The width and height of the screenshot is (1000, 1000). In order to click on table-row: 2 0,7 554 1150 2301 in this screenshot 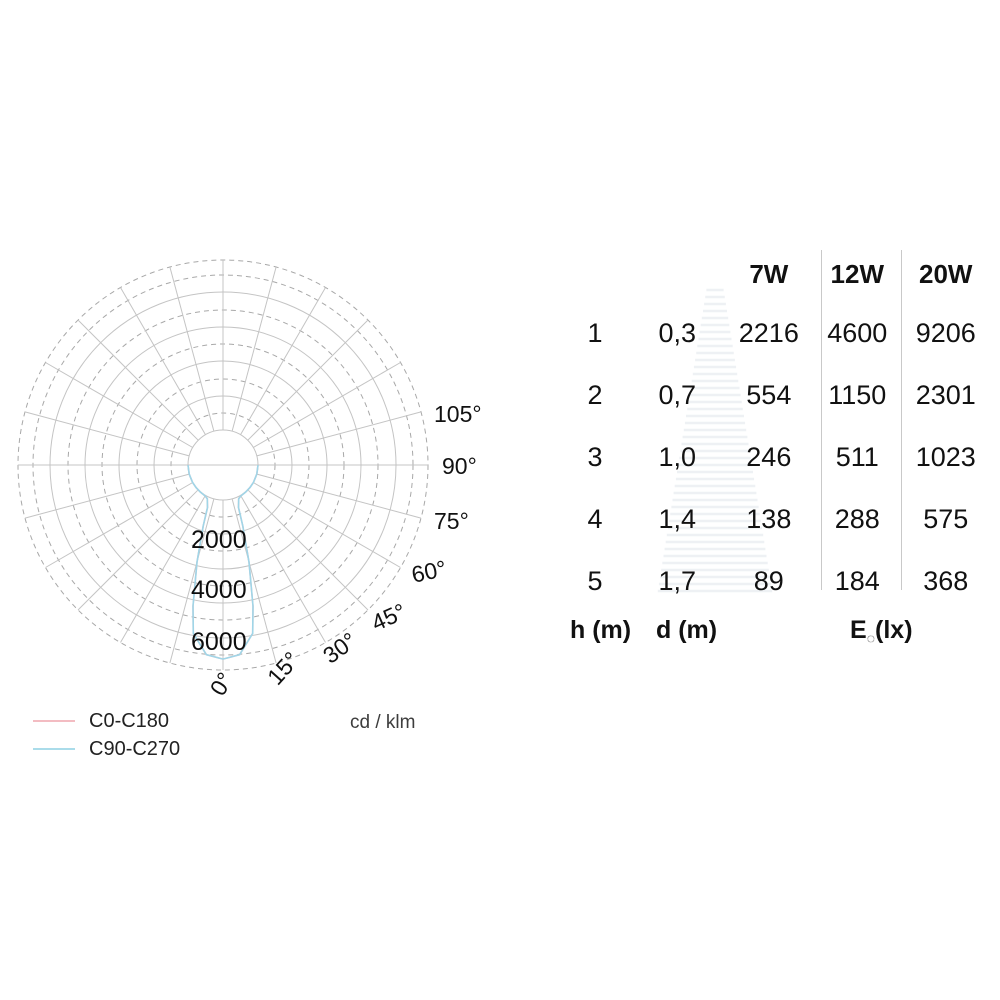, I will do `click(775, 395)`.